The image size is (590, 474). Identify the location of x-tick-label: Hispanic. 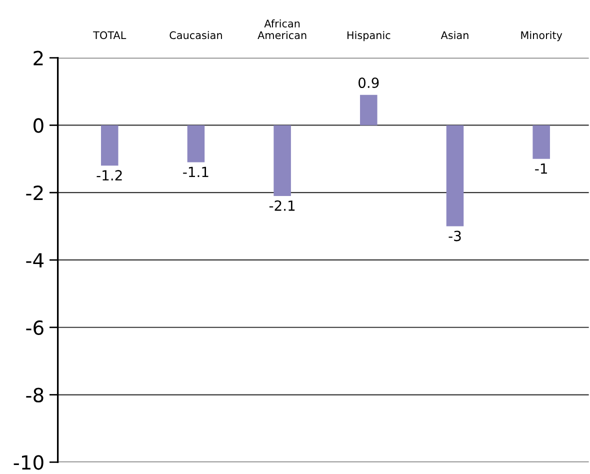
(368, 36).